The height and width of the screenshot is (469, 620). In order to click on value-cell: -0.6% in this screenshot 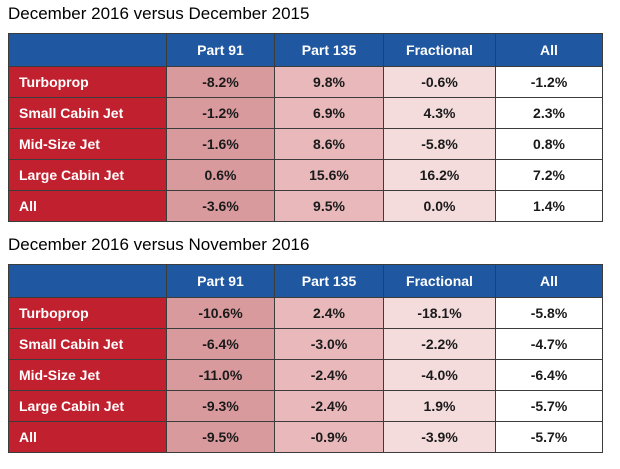, I will do `click(439, 82)`.